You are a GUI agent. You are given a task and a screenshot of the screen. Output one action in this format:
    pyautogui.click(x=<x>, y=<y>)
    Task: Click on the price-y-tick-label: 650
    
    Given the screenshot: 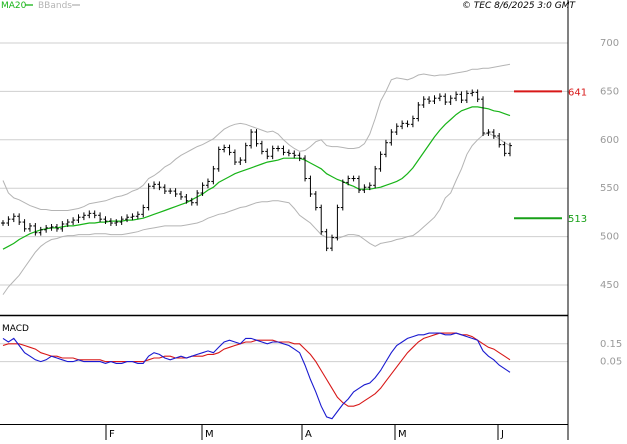 What is the action you would take?
    pyautogui.click(x=609, y=91)
    